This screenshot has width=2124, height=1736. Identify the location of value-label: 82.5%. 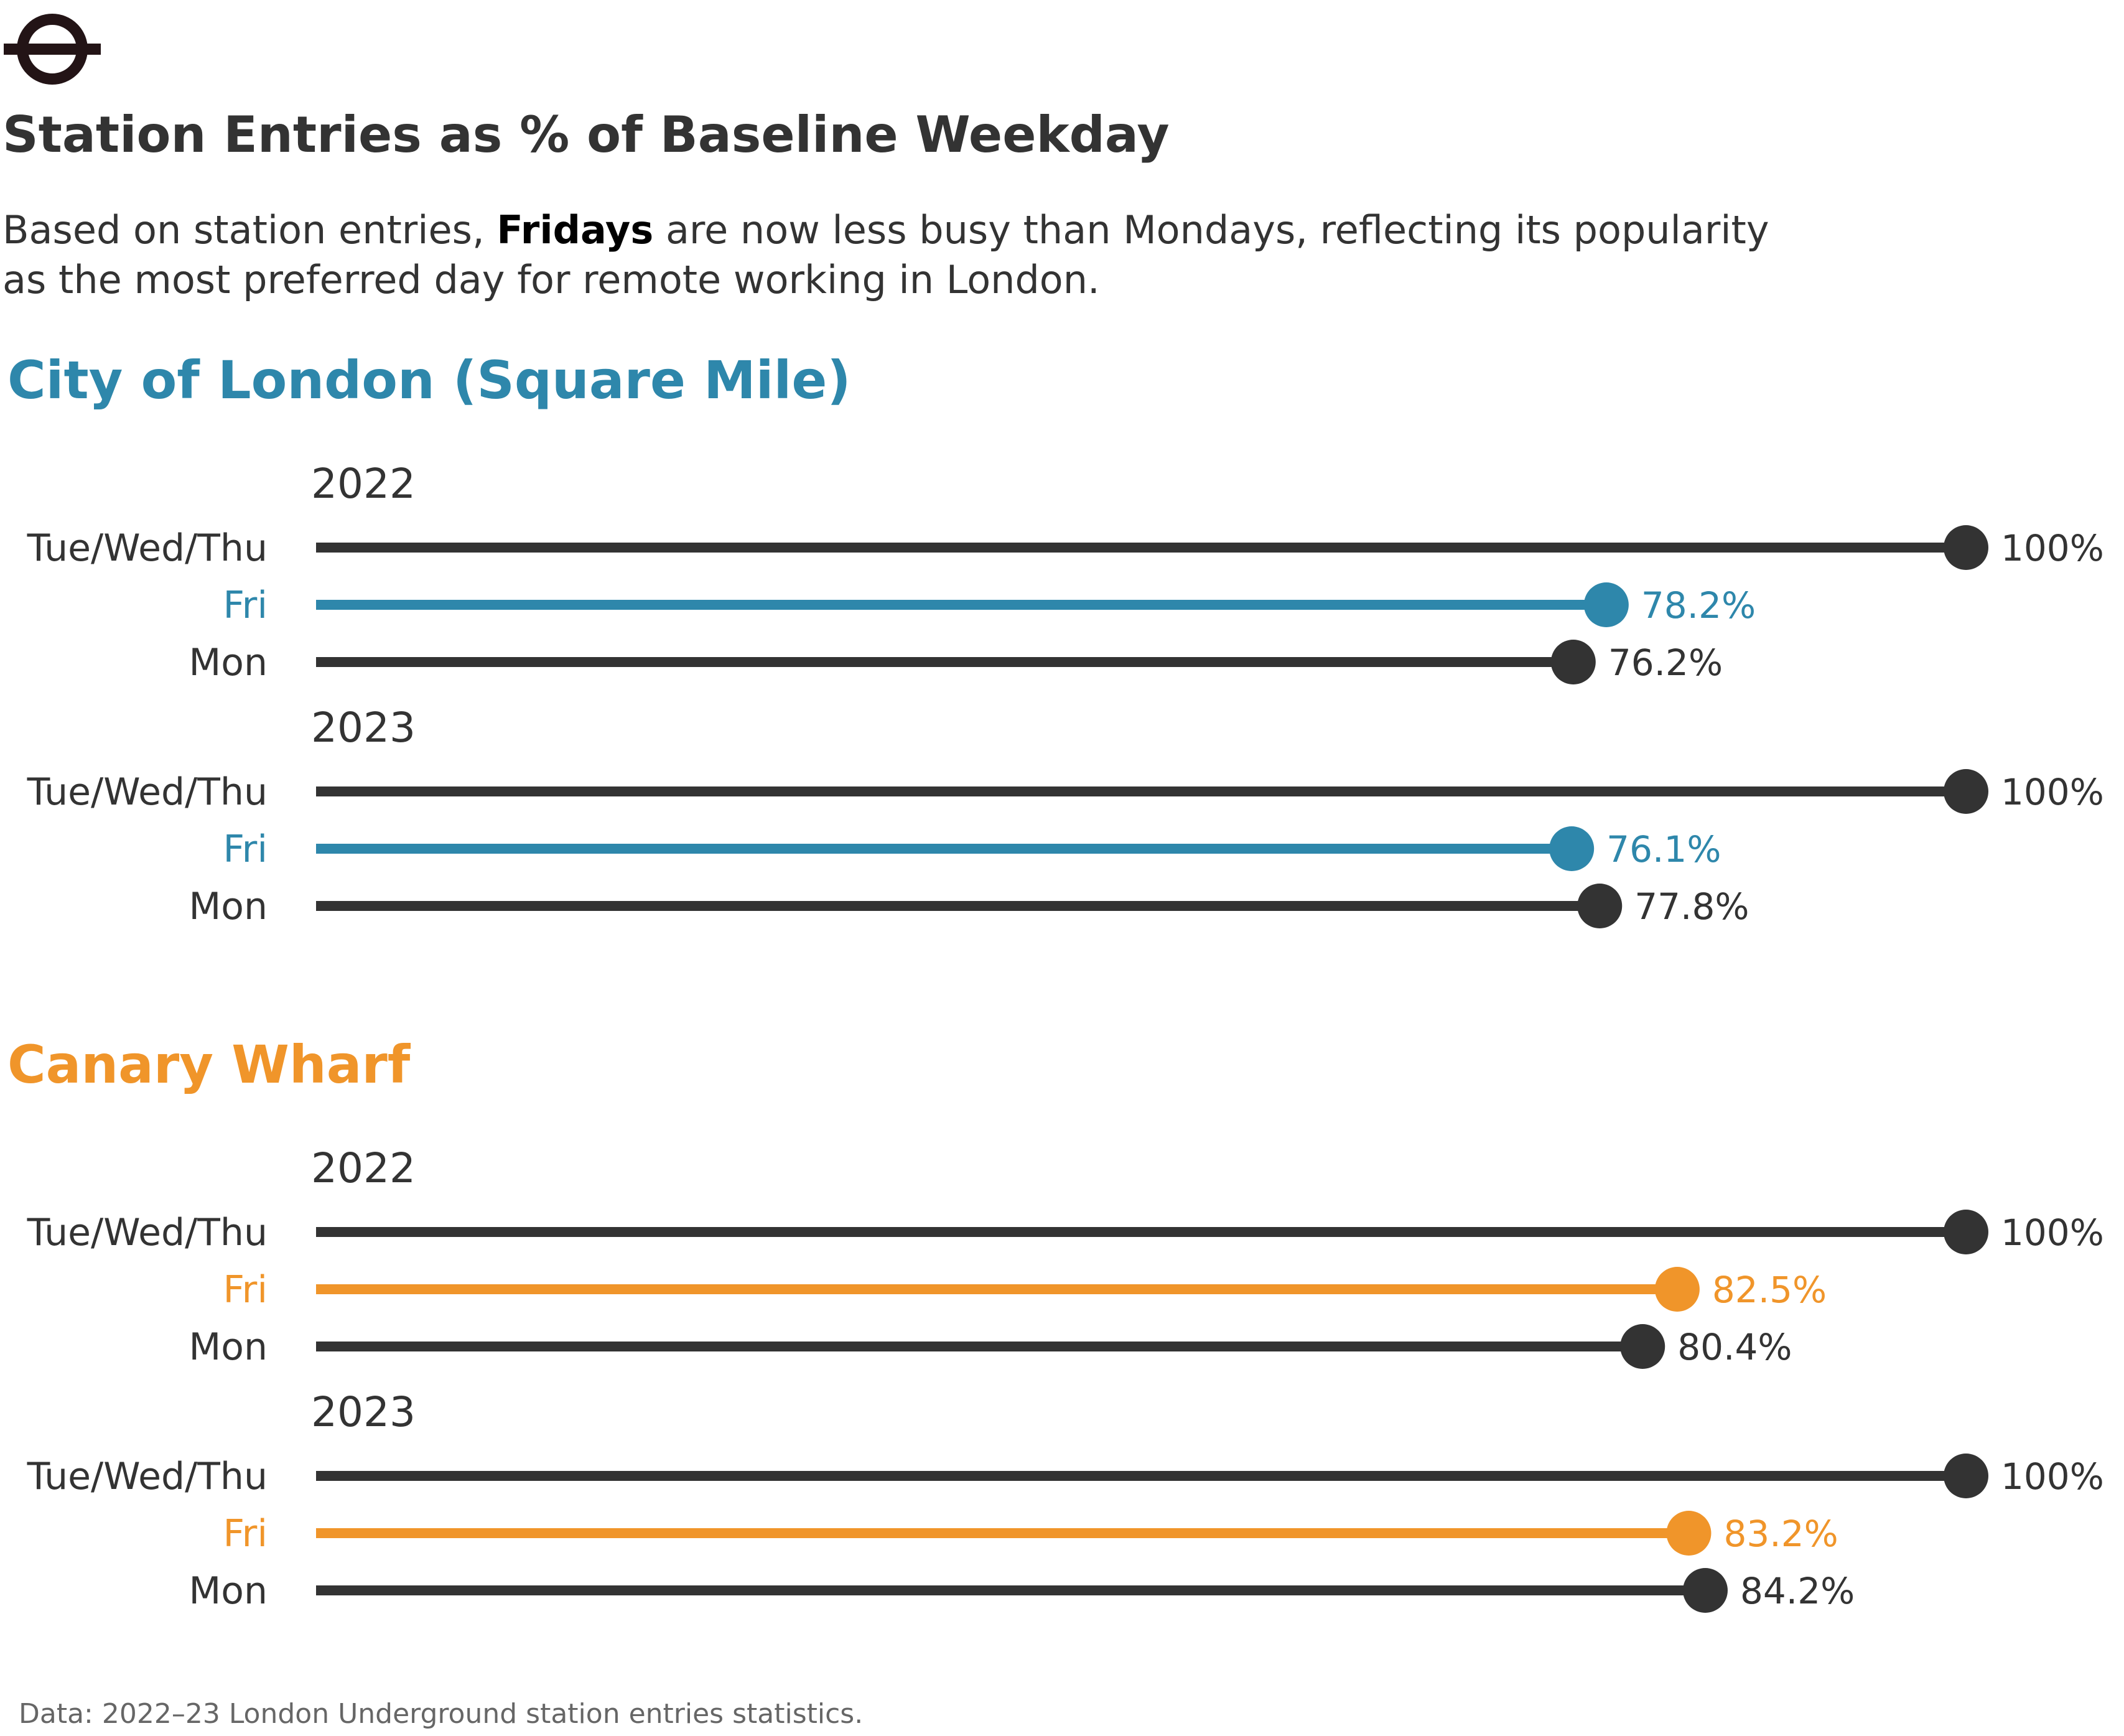
(1769, 1290).